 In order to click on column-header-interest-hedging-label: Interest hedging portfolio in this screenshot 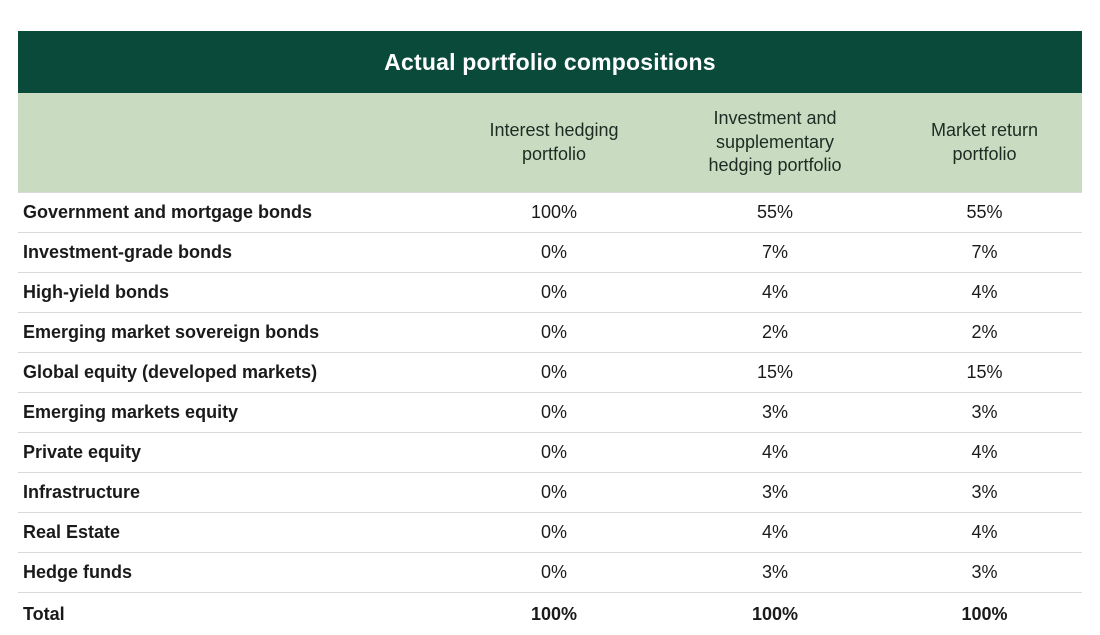, I will do `click(554, 143)`.